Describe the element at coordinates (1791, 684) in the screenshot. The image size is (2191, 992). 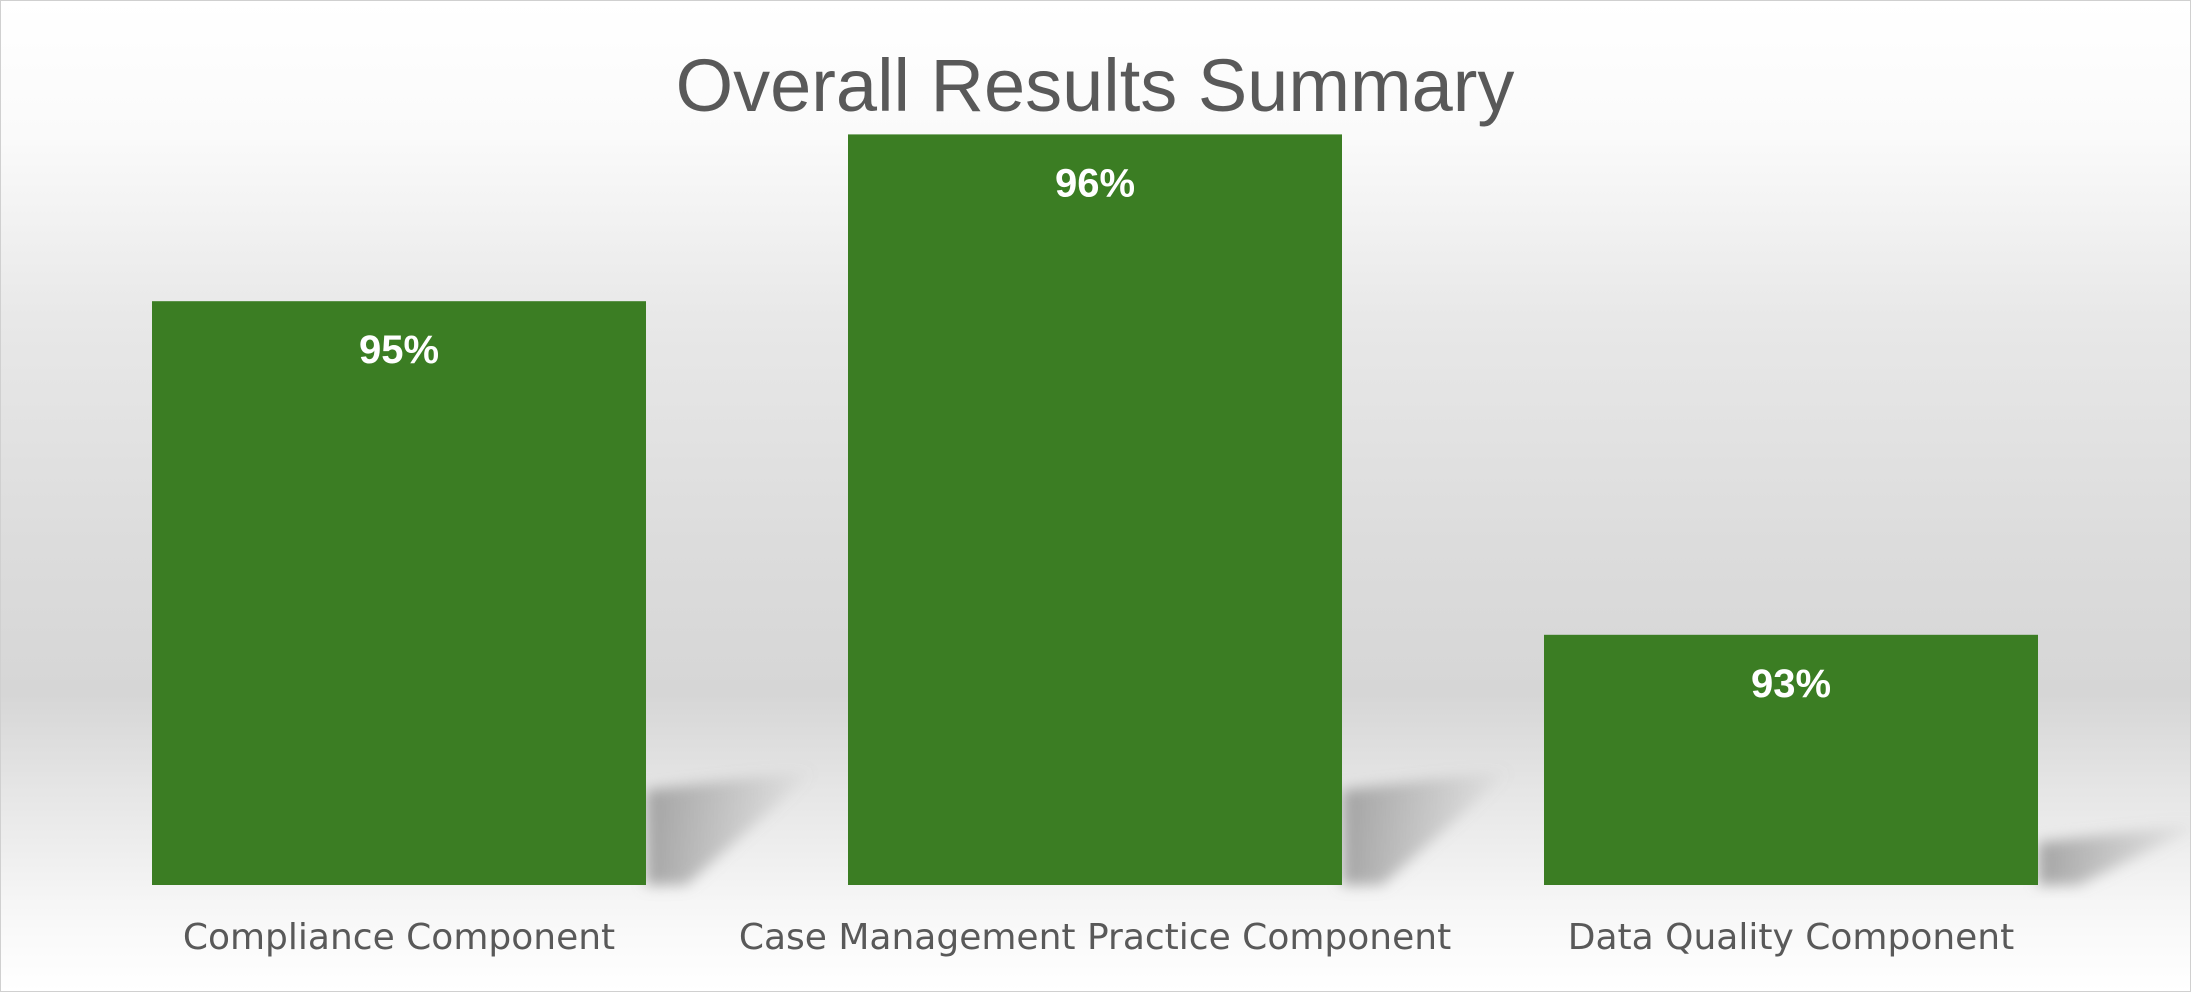
I see `data-label: 93%` at that location.